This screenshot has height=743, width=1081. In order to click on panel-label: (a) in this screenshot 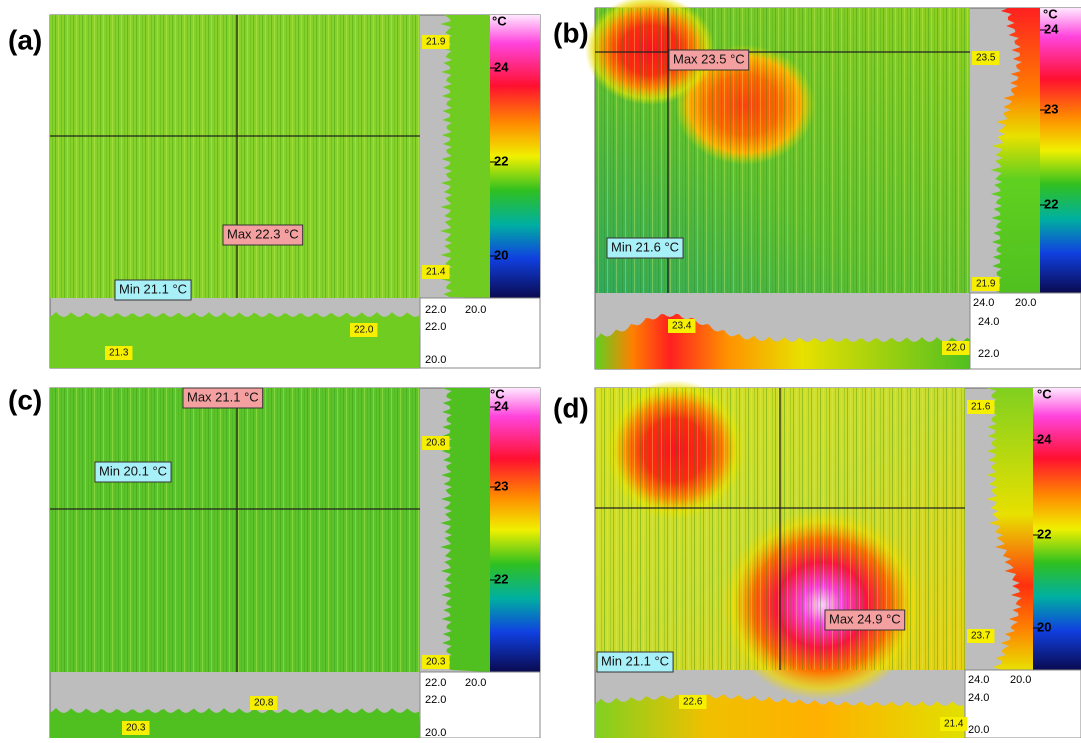, I will do `click(25, 39)`.